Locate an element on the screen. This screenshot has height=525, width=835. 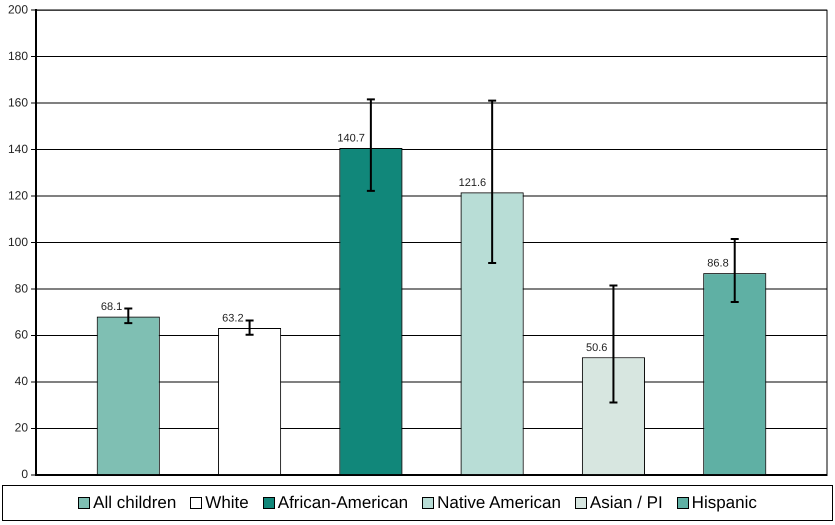
y-tick-label: 140 is located at coordinates (18, 149).